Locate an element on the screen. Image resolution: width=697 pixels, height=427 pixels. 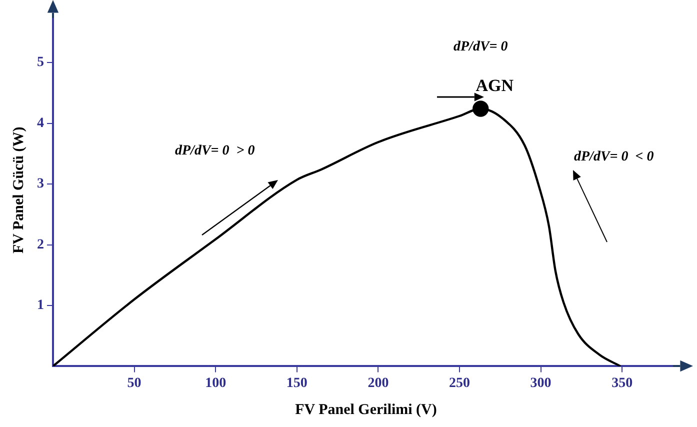
annotation: dP/dV= 0 is located at coordinates (481, 46).